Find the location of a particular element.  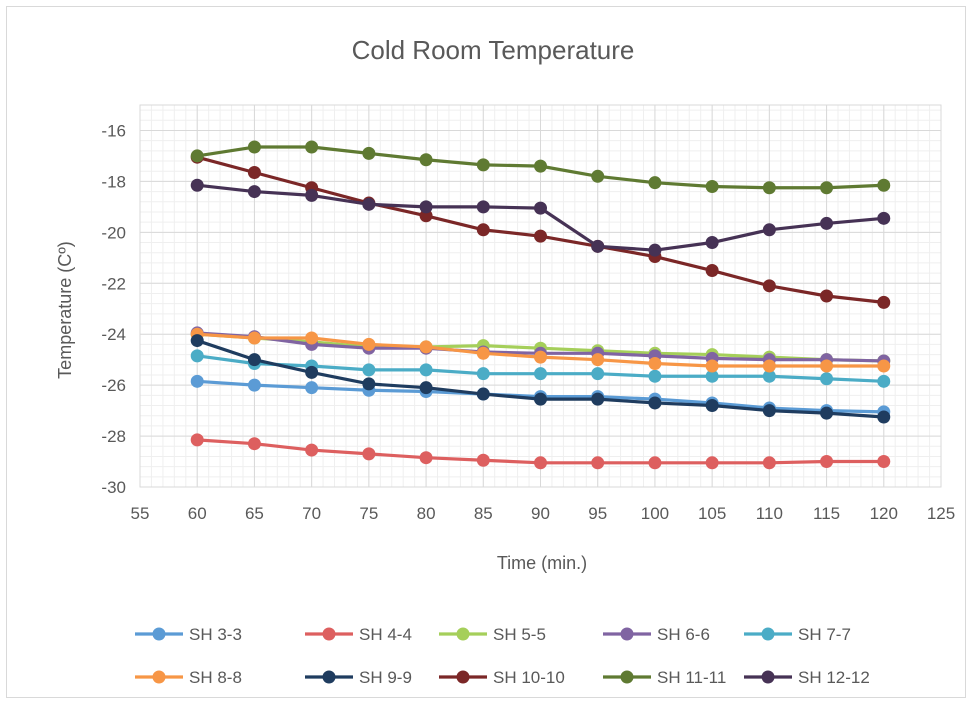

x-tick-label: 110 is located at coordinates (769, 513).